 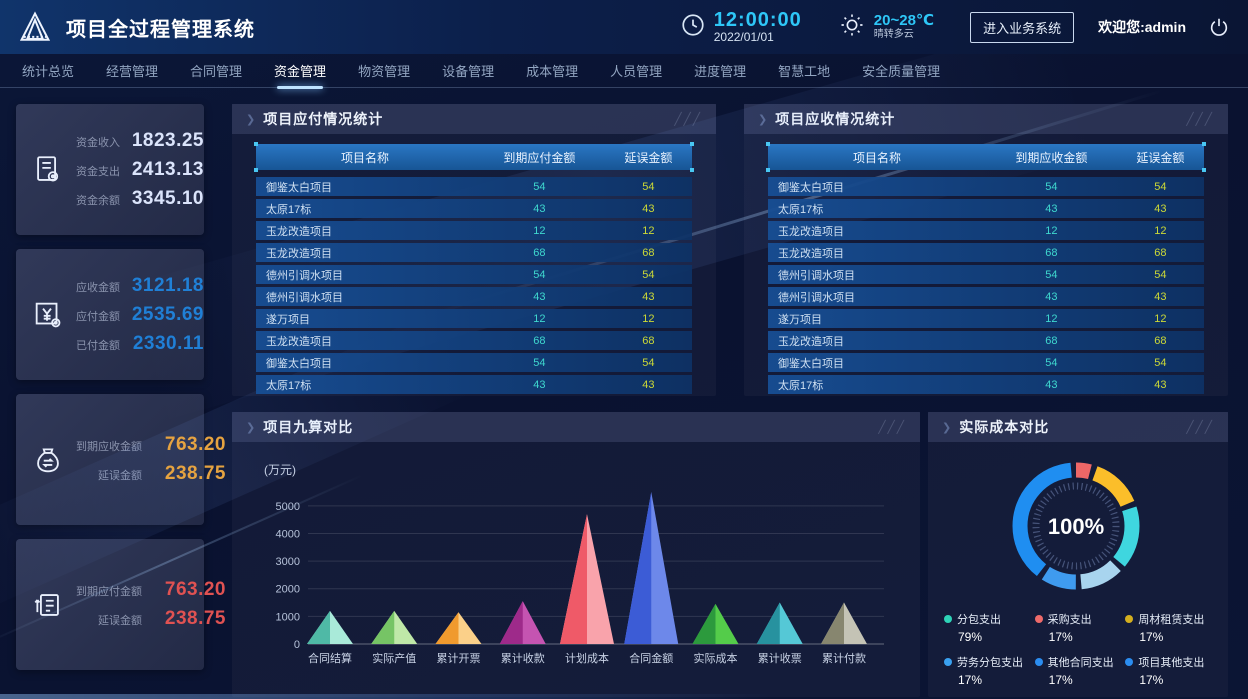 I want to click on bottom-glow-decoration, so click(x=387, y=696).